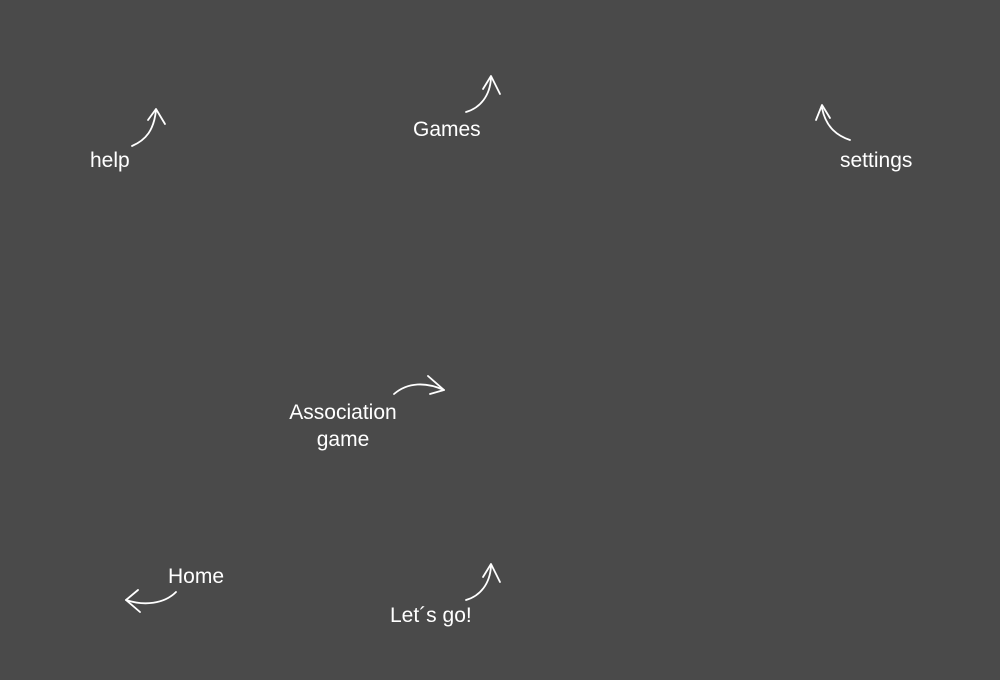  What do you see at coordinates (110, 160) in the screenshot?
I see `help-hint-label: help` at bounding box center [110, 160].